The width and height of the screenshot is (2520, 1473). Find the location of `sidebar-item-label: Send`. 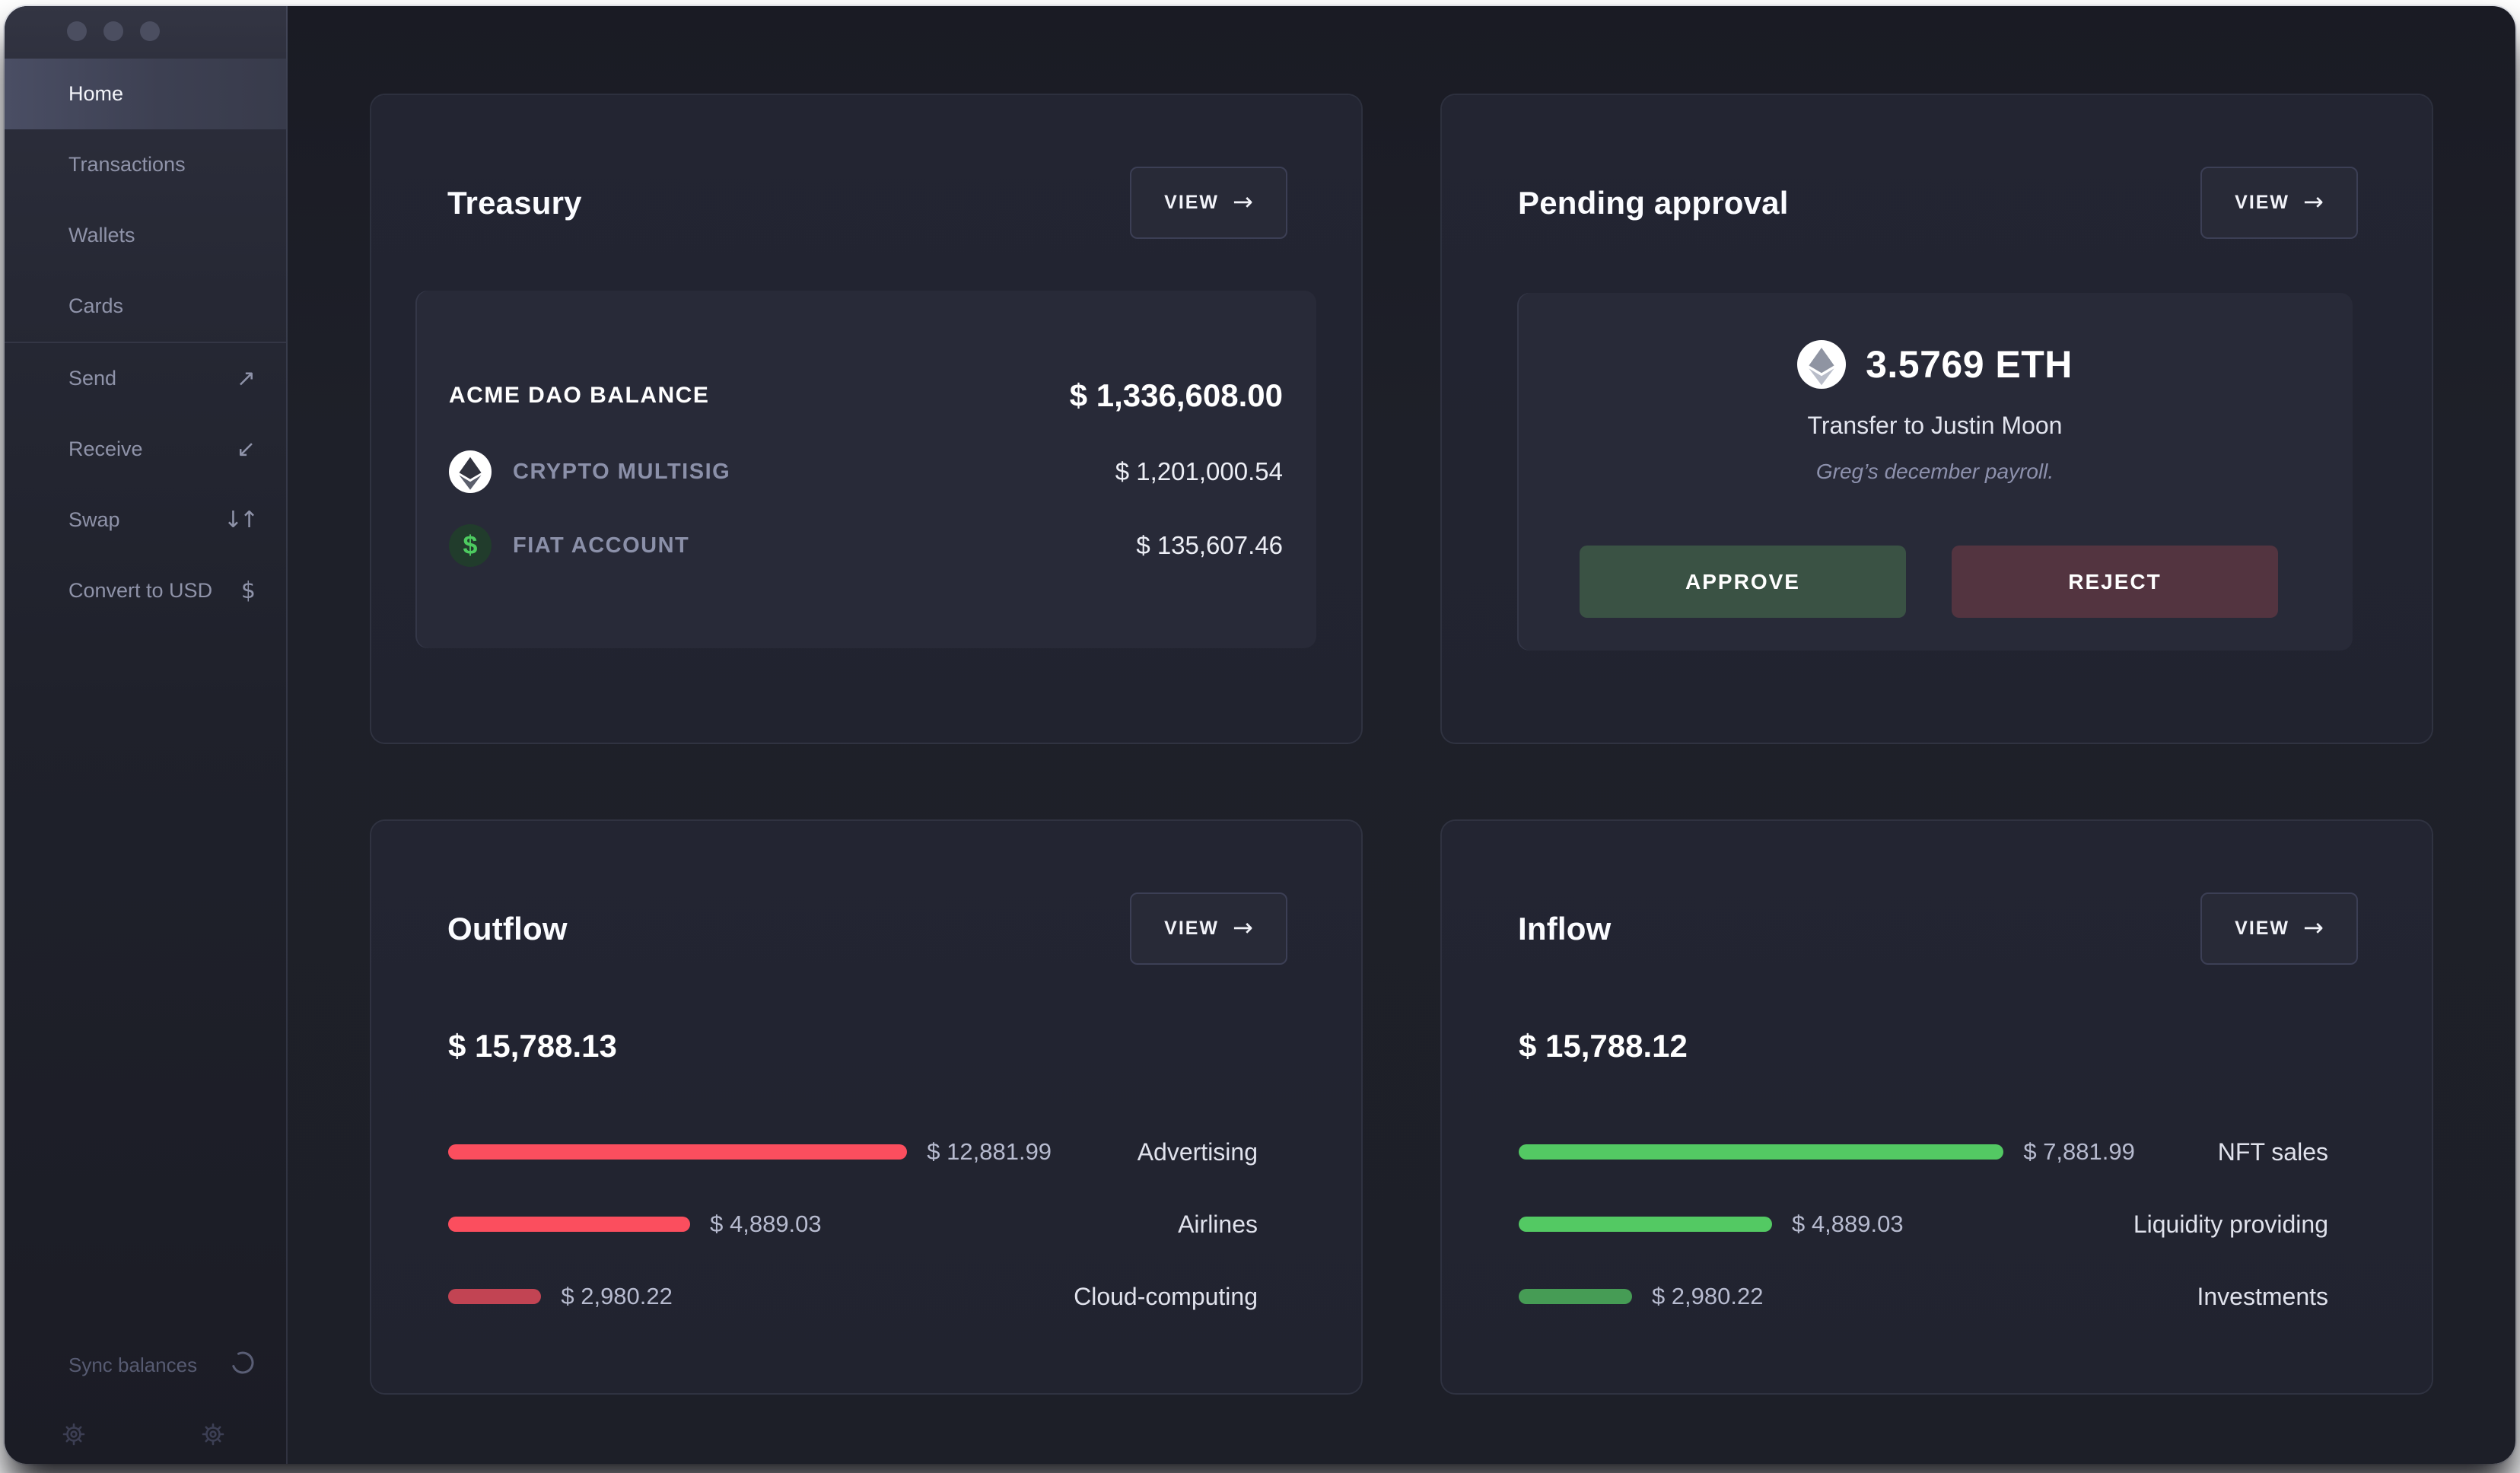

sidebar-item-label: Send is located at coordinates (92, 378).